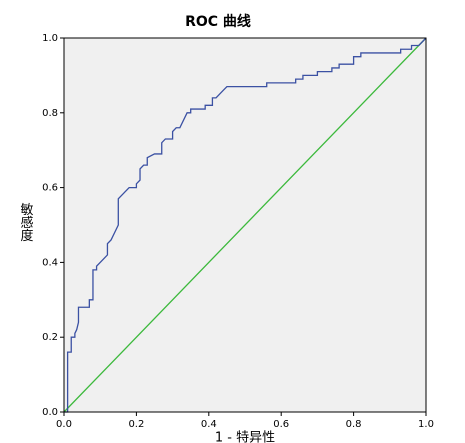  What do you see at coordinates (218, 21) in the screenshot?
I see `chart-title: ROC 曲线` at bounding box center [218, 21].